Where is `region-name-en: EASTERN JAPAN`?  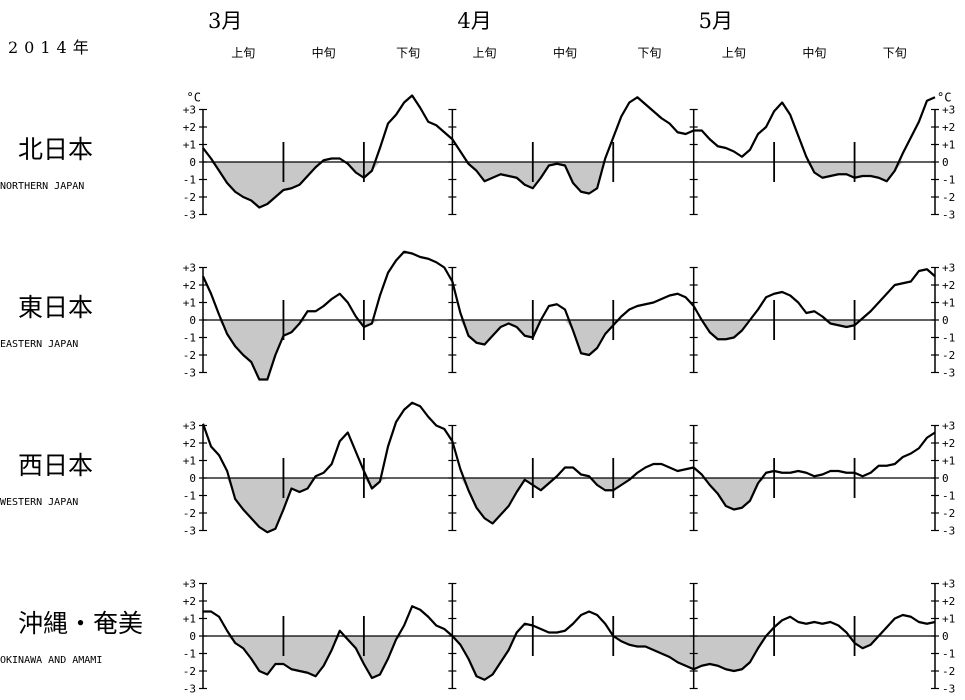
region-name-en: EASTERN JAPAN is located at coordinates (39, 344).